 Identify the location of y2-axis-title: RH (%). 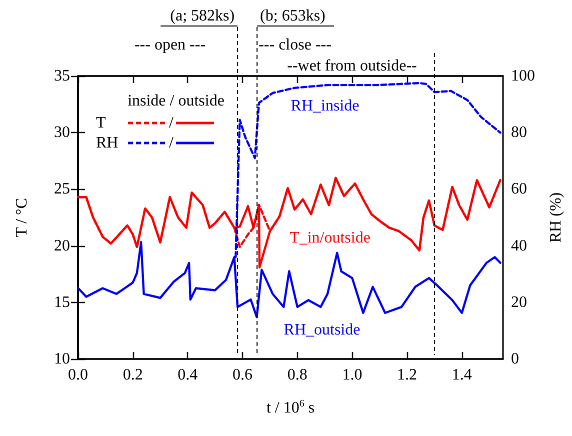
(556, 217).